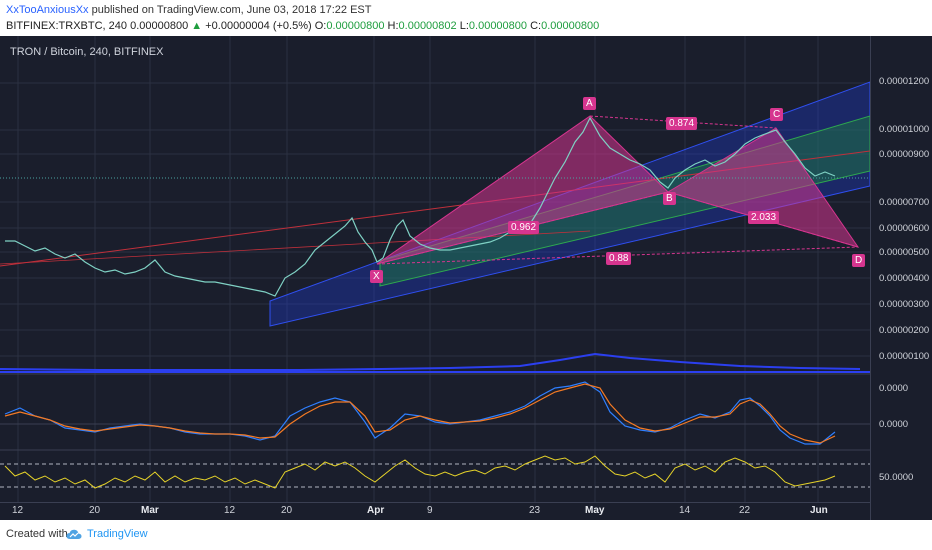 This screenshot has height=550, width=932. What do you see at coordinates (904, 202) in the screenshot?
I see `price-label: 0.00000700` at bounding box center [904, 202].